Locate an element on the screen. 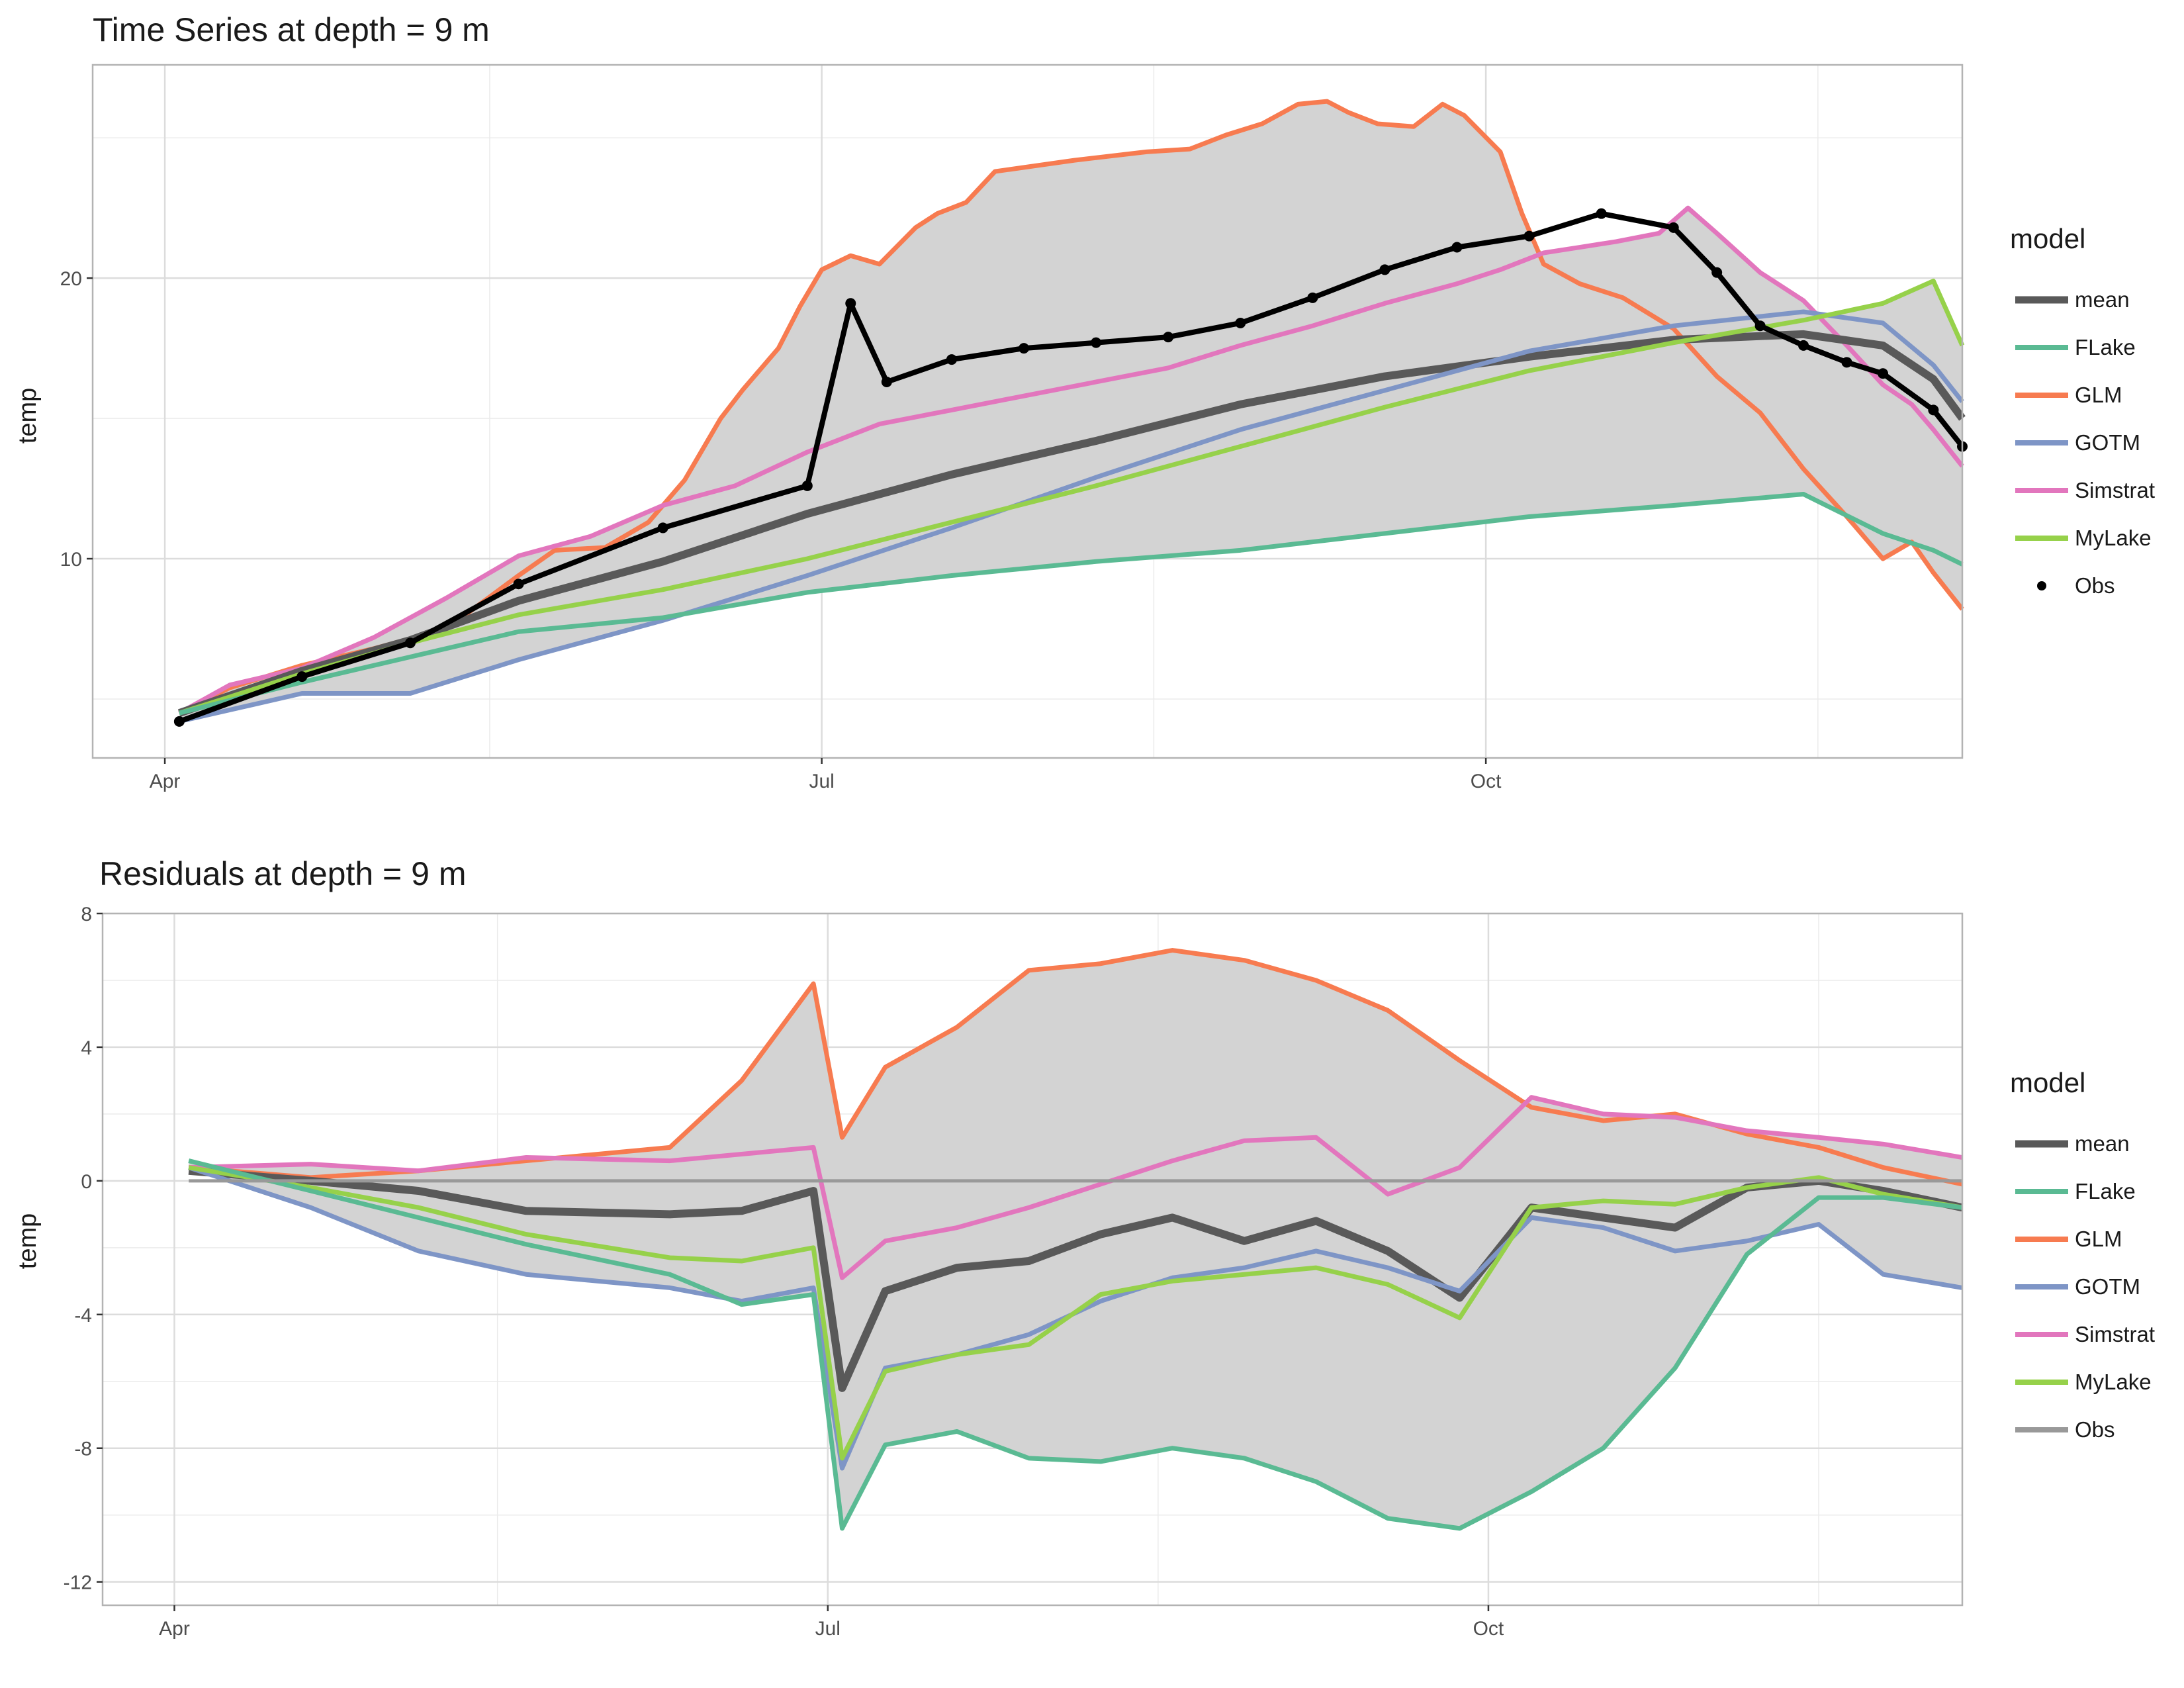  bottom-legend: model mean FLake GLM GOTM Simstrat MyLake Obs is located at coordinates (2082, 1254).